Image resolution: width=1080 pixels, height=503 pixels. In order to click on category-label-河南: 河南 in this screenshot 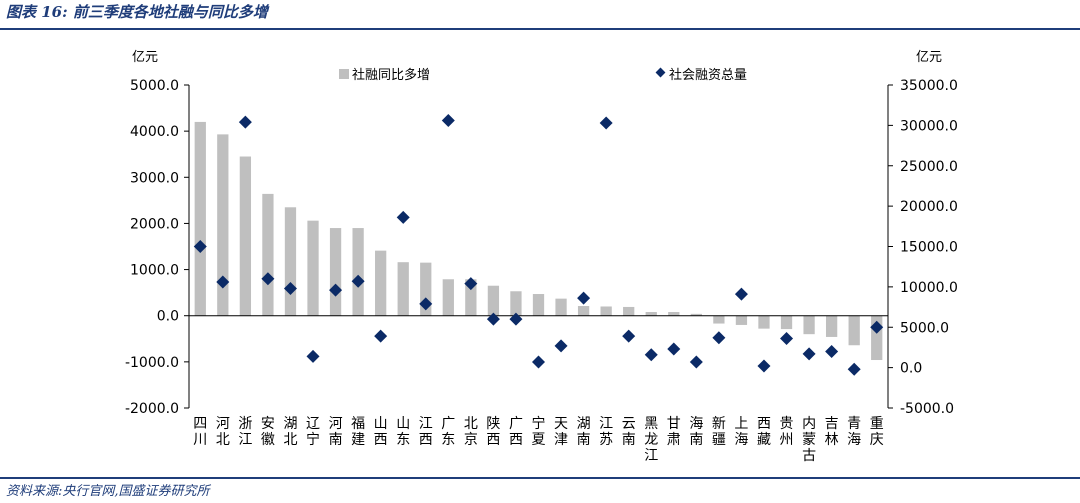, I will do `click(336, 432)`.